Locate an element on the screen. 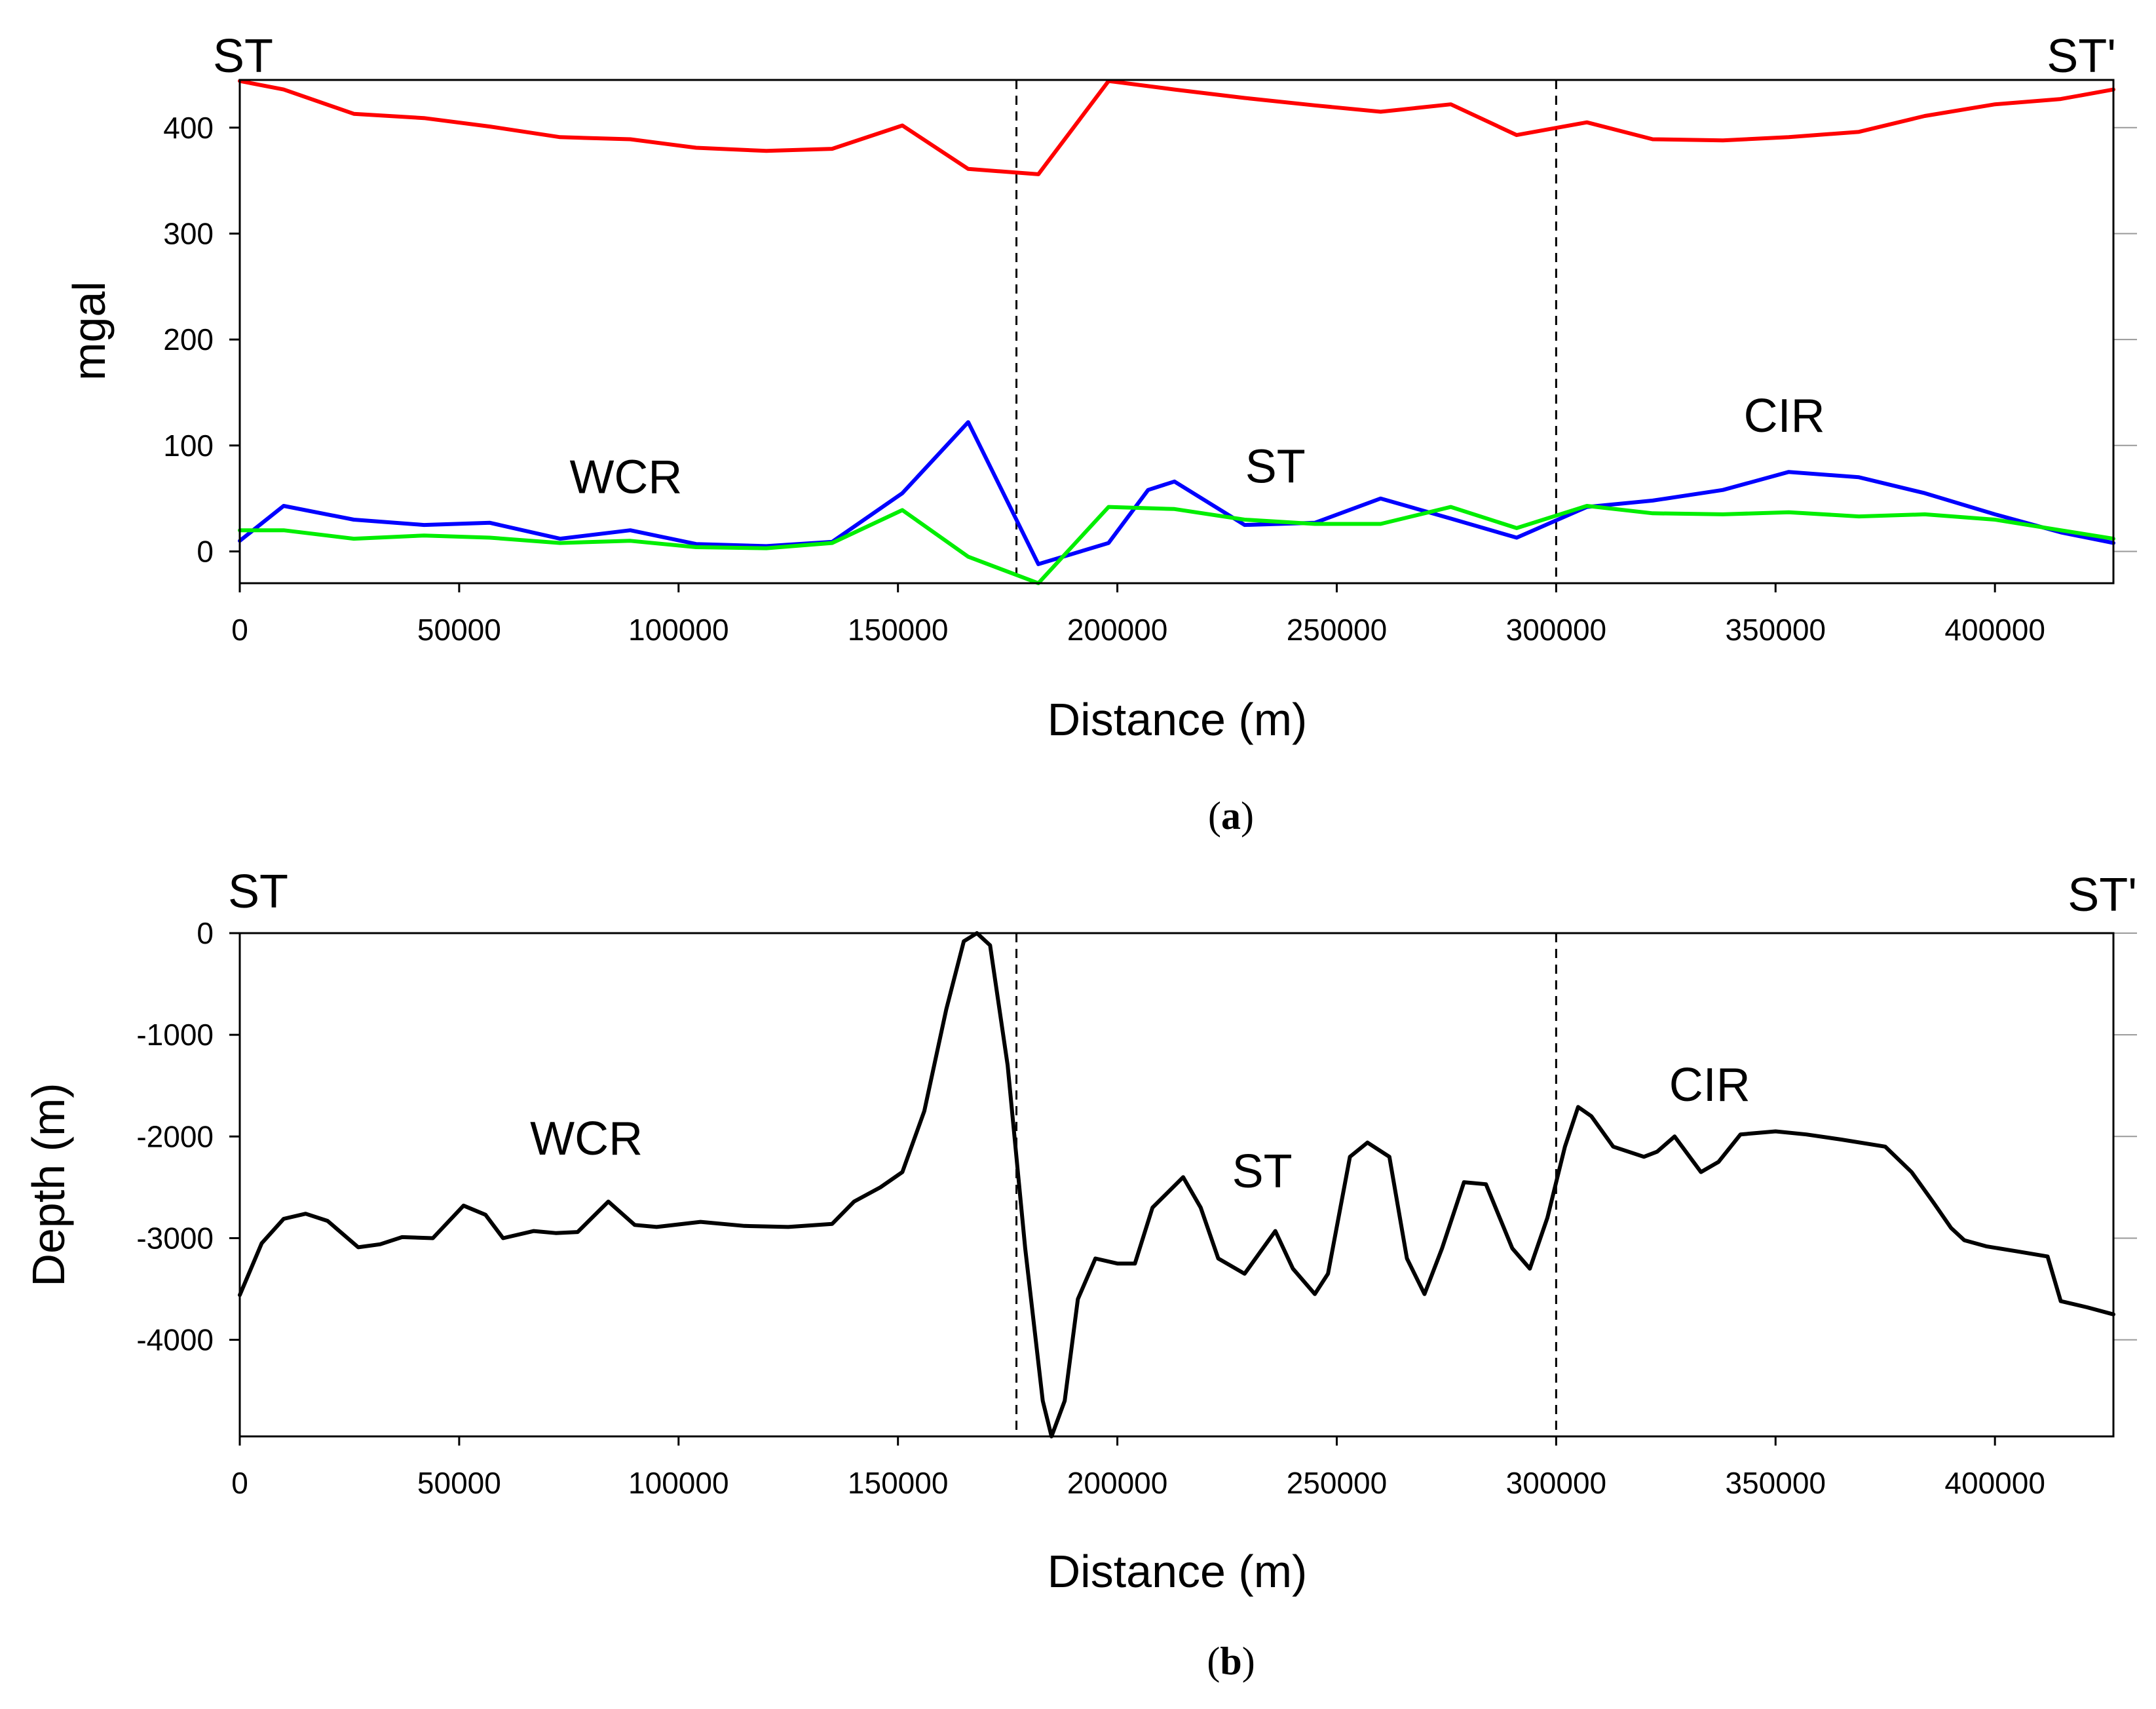 The image size is (2156, 1709). caption-a: (a) is located at coordinates (1231, 815).